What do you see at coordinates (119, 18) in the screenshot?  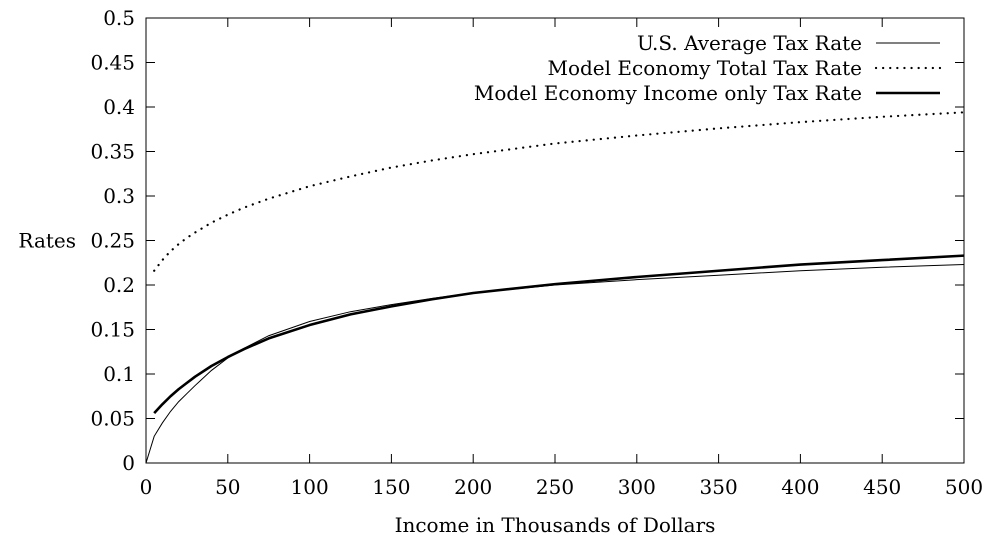 I see `y-tick-label: 0.5` at bounding box center [119, 18].